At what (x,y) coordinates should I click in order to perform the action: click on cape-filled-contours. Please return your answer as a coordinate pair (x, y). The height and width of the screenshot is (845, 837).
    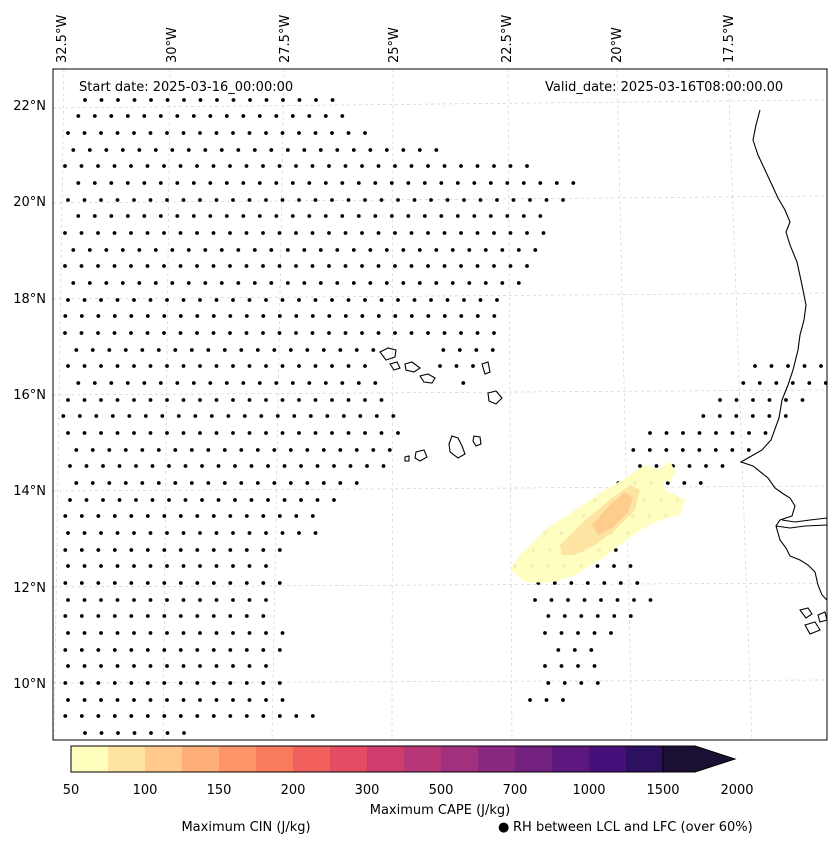
    Looking at the image, I should click on (597, 522).